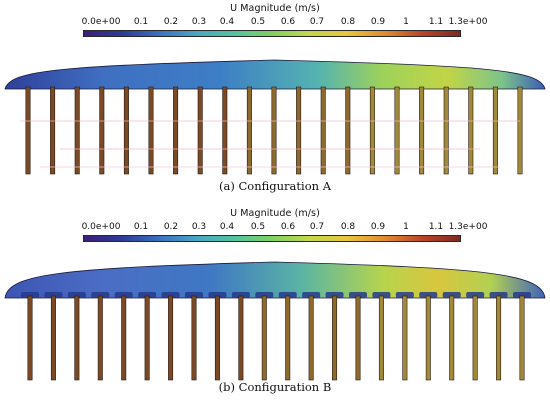  Describe the element at coordinates (270, 144) in the screenshot. I see `ghost-streaks` at that location.